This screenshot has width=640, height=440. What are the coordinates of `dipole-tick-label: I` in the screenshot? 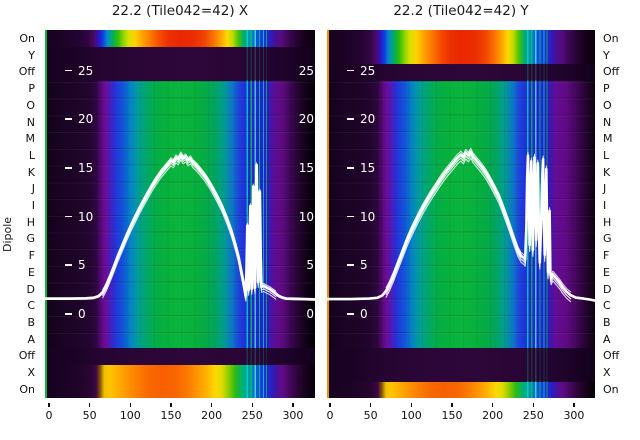 It's located at (605, 206).